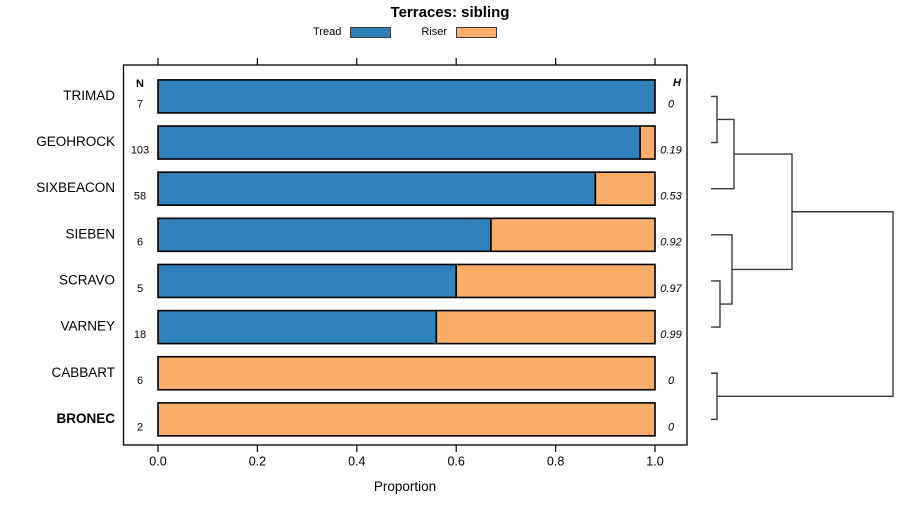 This screenshot has height=520, width=900. Describe the element at coordinates (670, 335) in the screenshot. I see `h-value-VARNEY: 0.99` at that location.